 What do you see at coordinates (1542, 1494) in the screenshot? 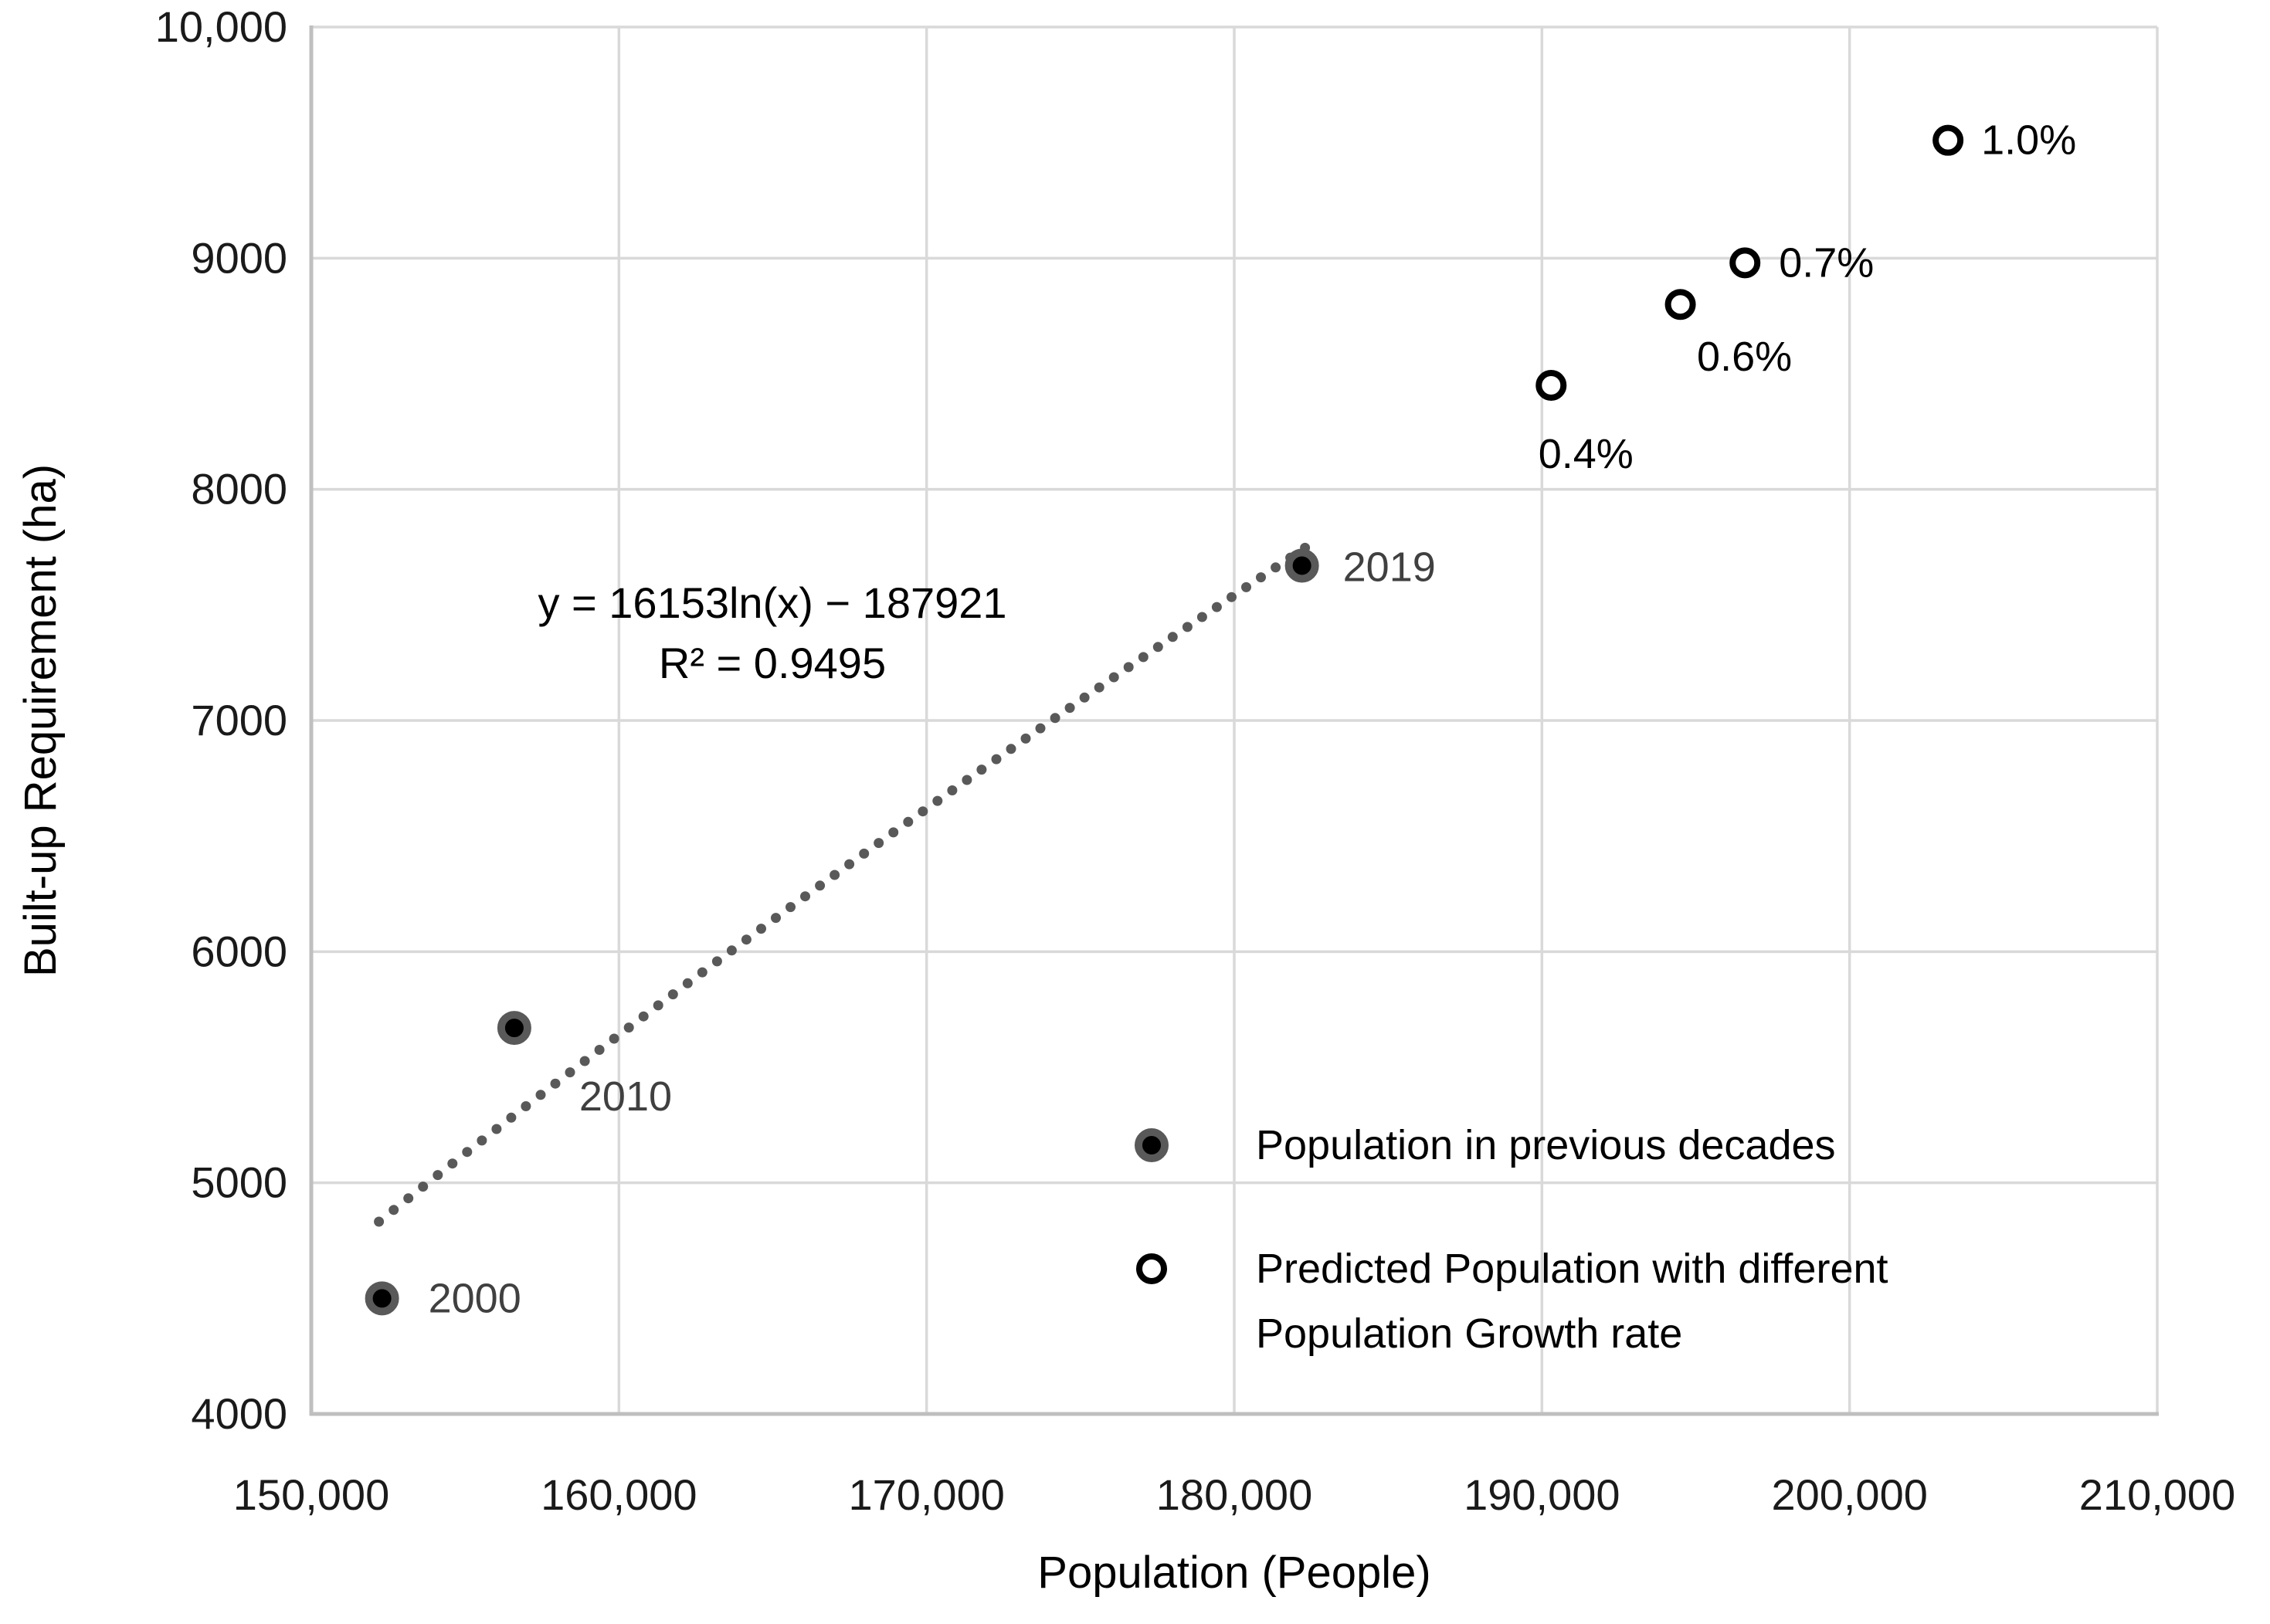
I see `x-tick-label-190000: 190,000` at bounding box center [1542, 1494].